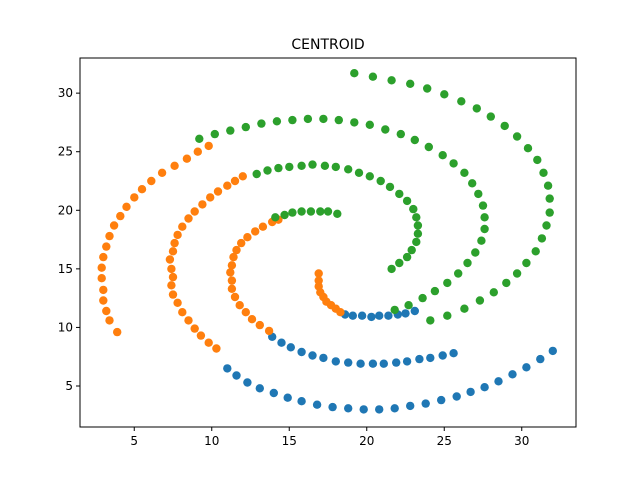  I want to click on y-tick-label: 20, so click(65, 210).